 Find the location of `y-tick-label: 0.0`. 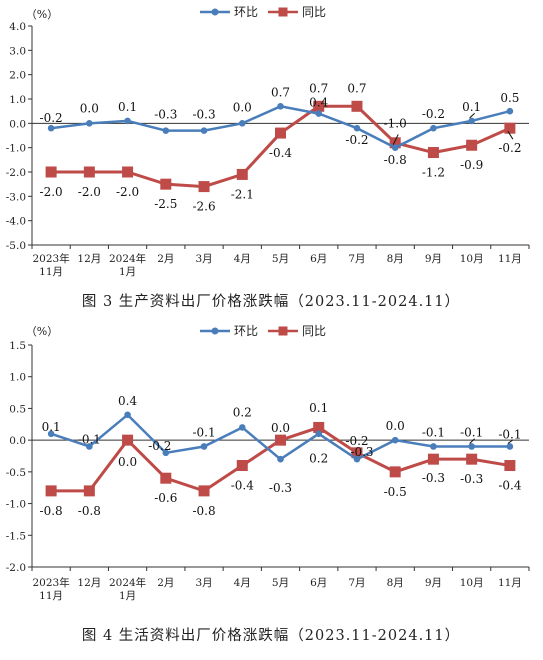

y-tick-label: 0.0 is located at coordinates (17, 441).